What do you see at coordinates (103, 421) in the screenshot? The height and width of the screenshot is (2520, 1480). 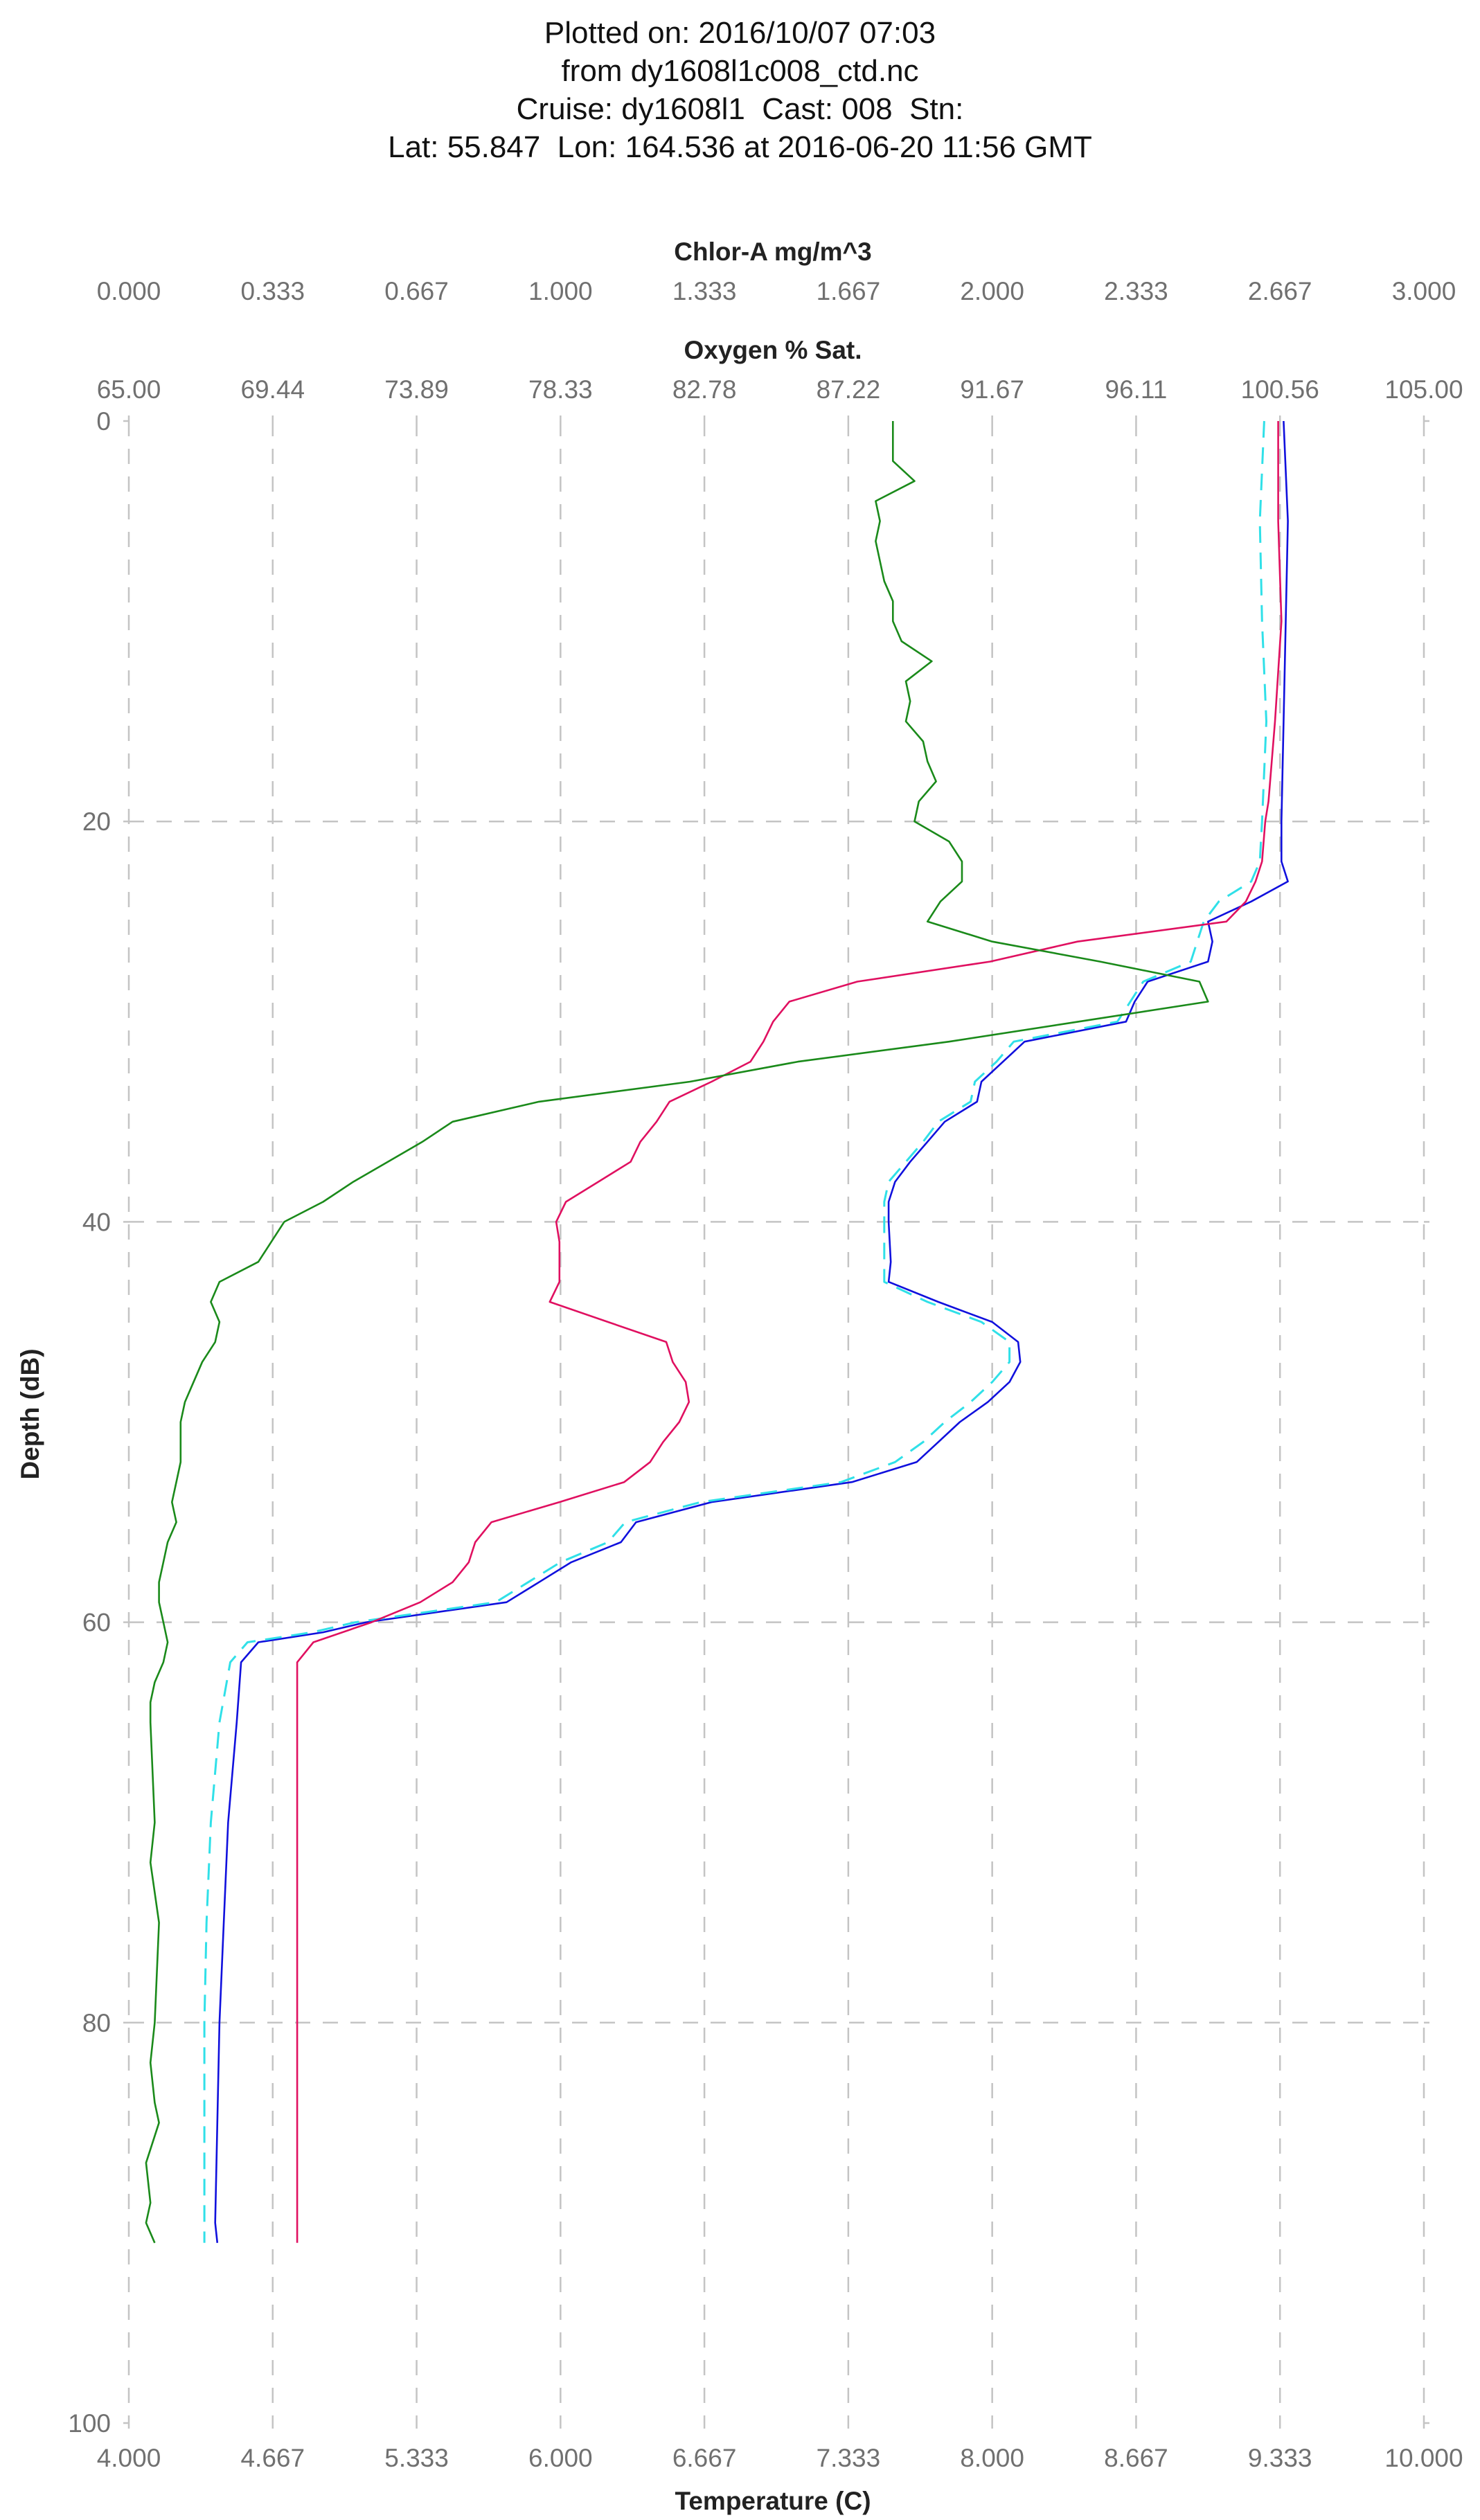 I see `depth-tick-label: 0` at bounding box center [103, 421].